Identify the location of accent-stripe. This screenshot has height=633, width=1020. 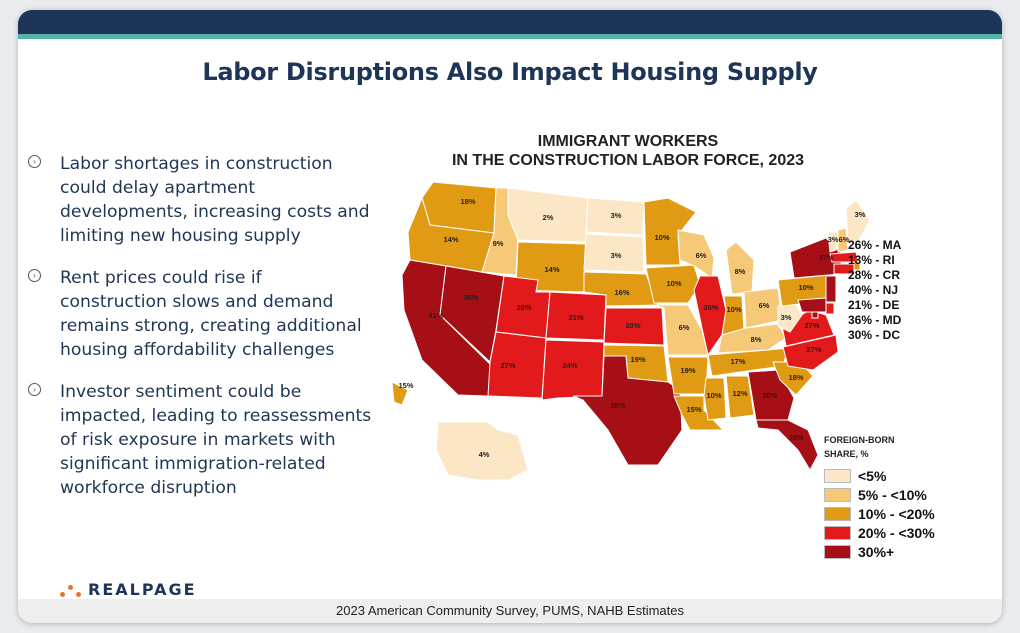
(510, 36).